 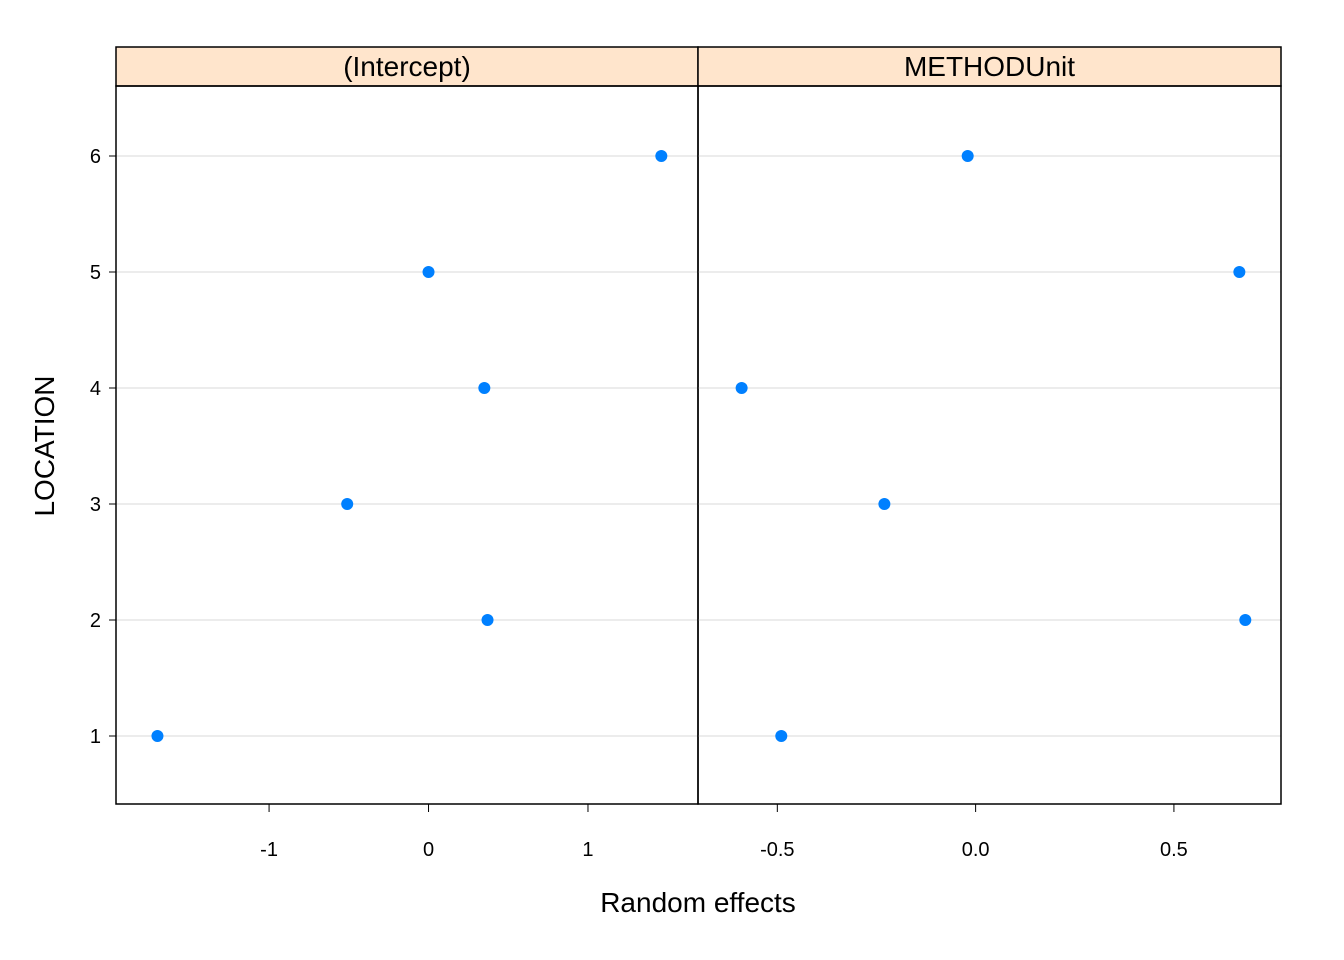 What do you see at coordinates (95, 157) in the screenshot?
I see `y-tick-label: 6` at bounding box center [95, 157].